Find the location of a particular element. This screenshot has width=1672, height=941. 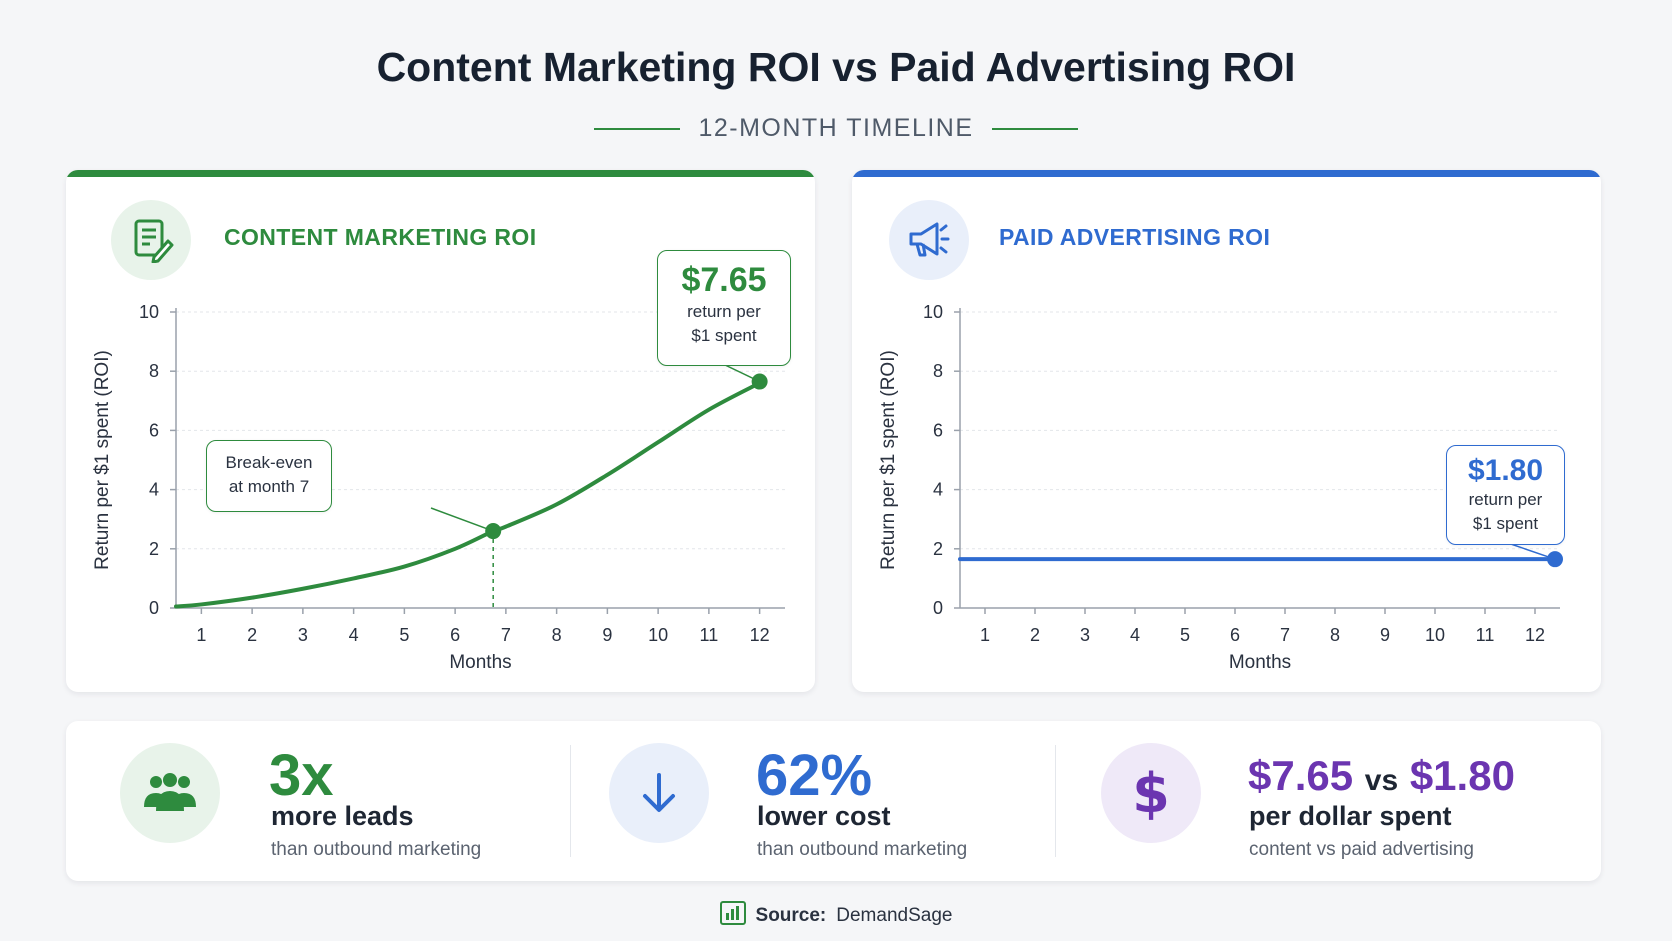

stat-cost-value: 62% is located at coordinates (814, 775).